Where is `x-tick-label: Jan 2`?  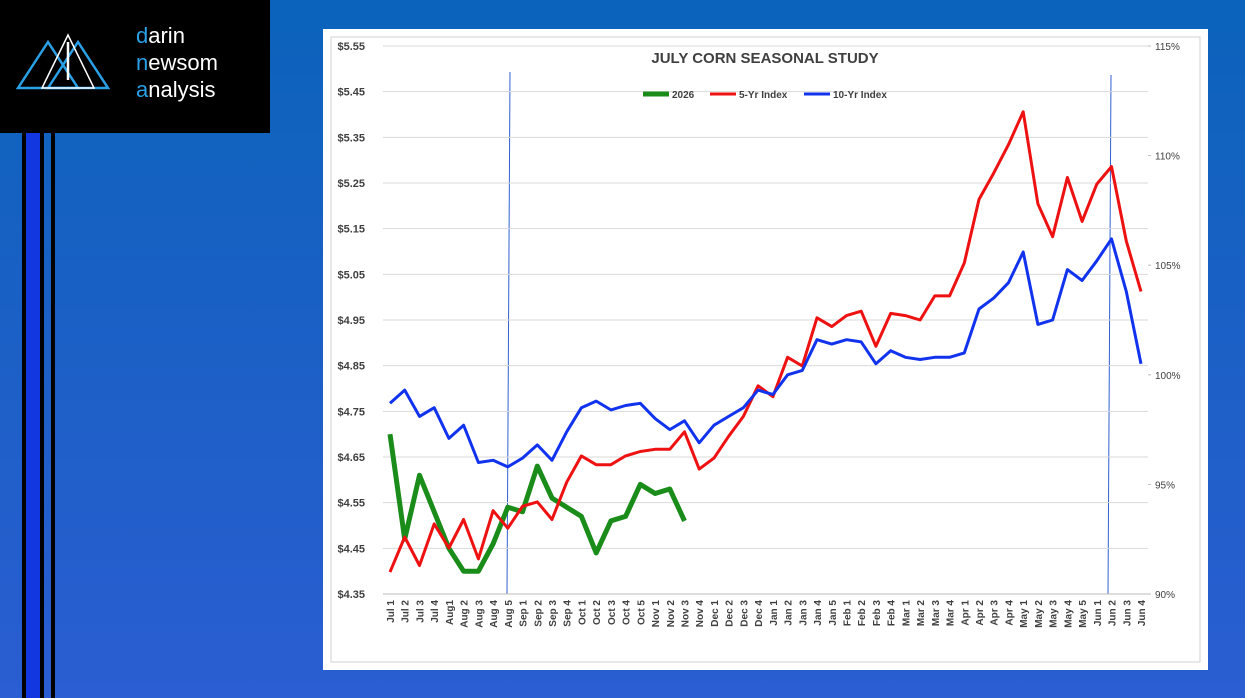 x-tick-label: Jan 2 is located at coordinates (789, 613).